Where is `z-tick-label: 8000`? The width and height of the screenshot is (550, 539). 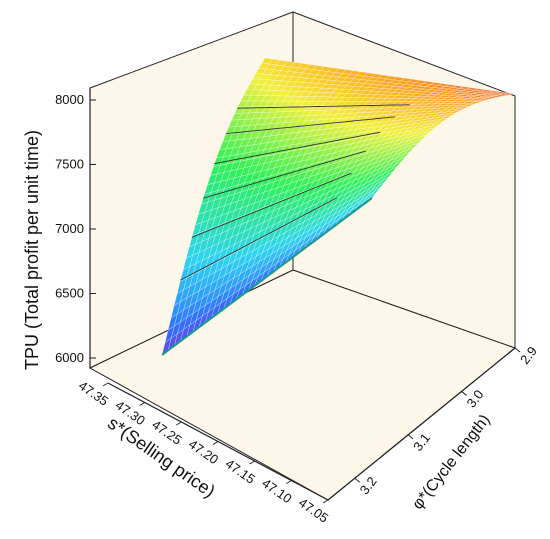 z-tick-label: 8000 is located at coordinates (69, 99).